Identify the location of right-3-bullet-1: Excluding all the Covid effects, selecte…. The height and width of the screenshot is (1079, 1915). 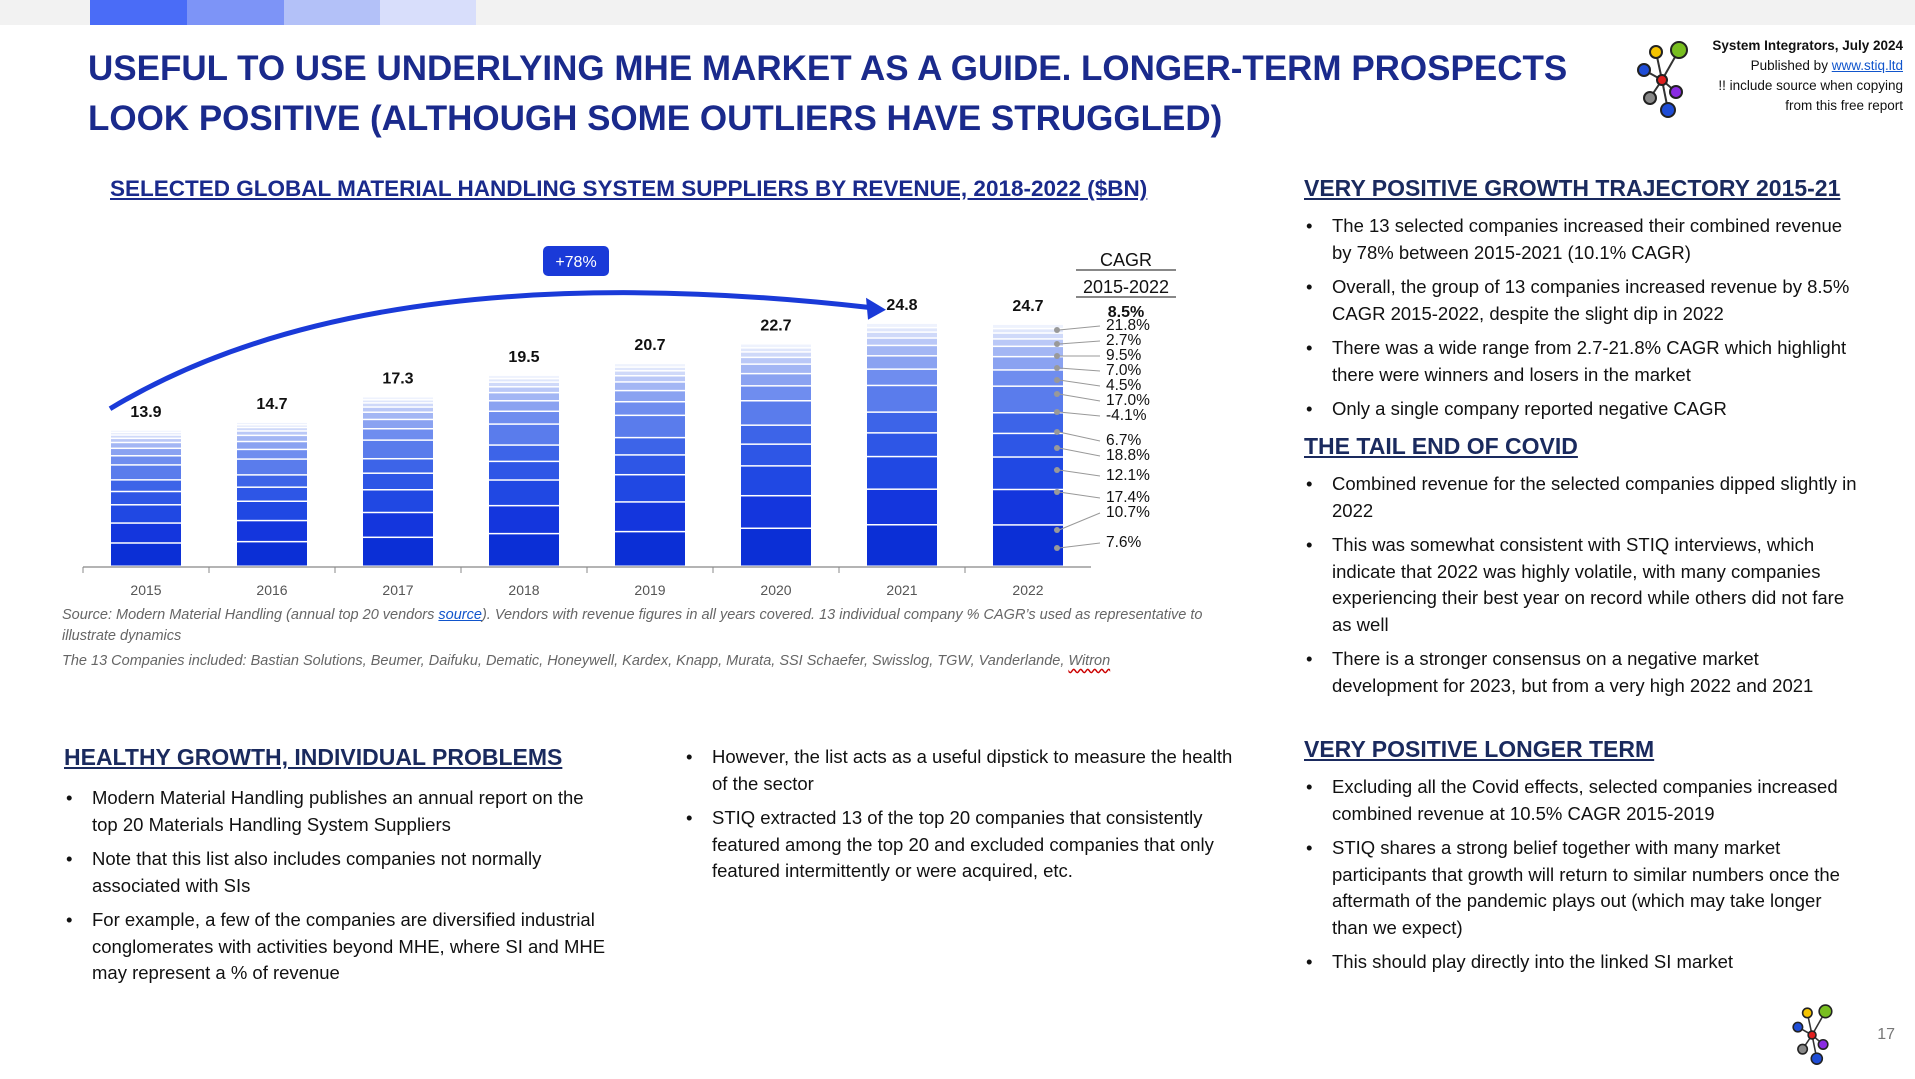
(1581, 800).